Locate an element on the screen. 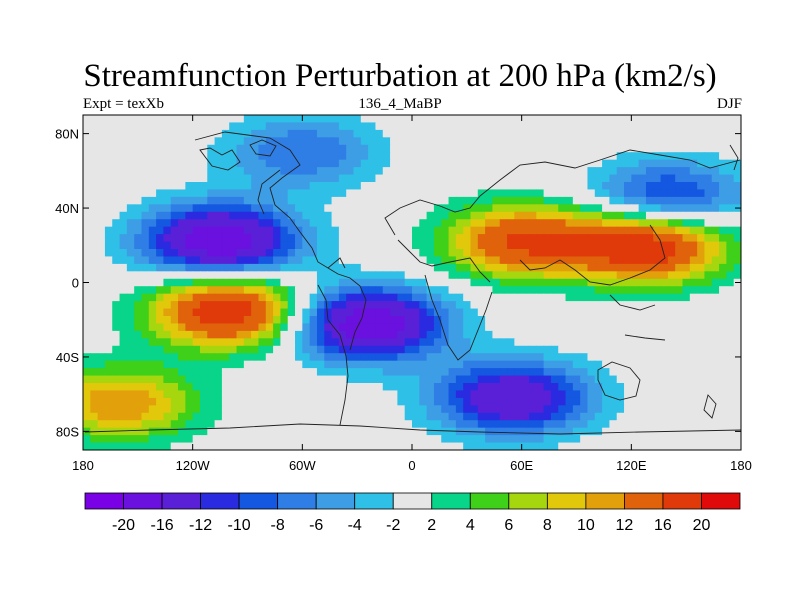 This screenshot has width=800, height=600. colorbar-label: 8 is located at coordinates (547, 525).